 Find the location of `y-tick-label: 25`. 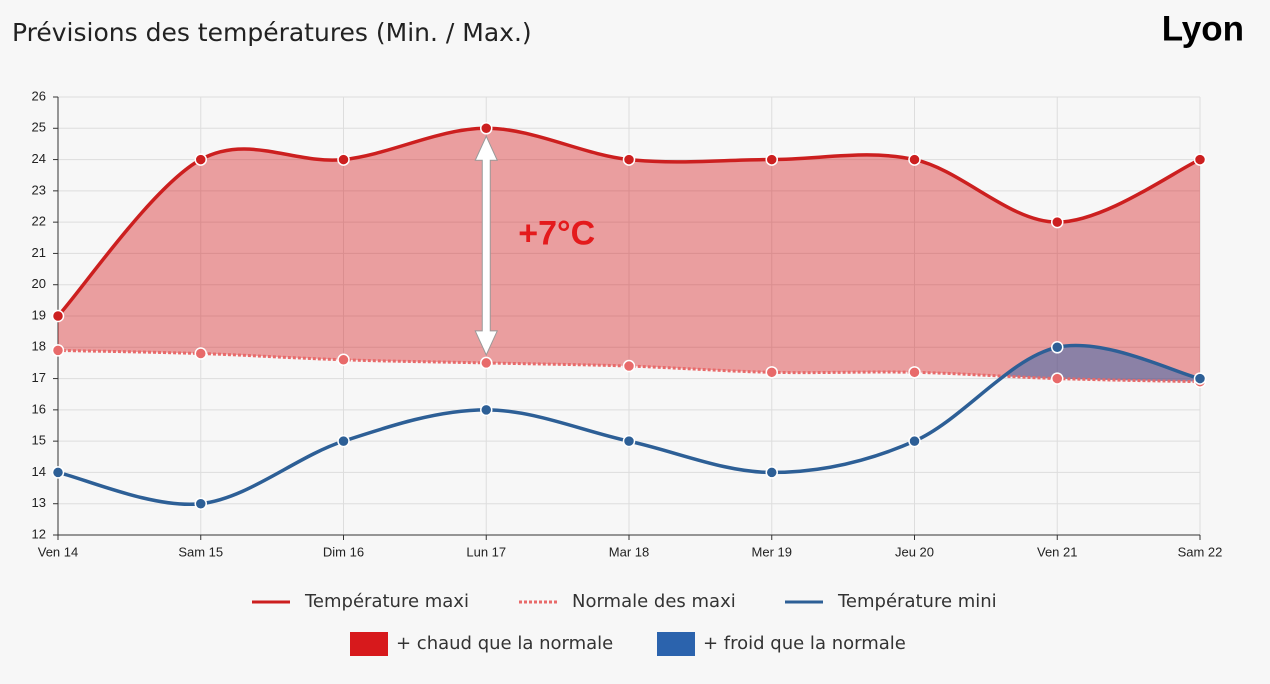

y-tick-label: 25 is located at coordinates (39, 127).